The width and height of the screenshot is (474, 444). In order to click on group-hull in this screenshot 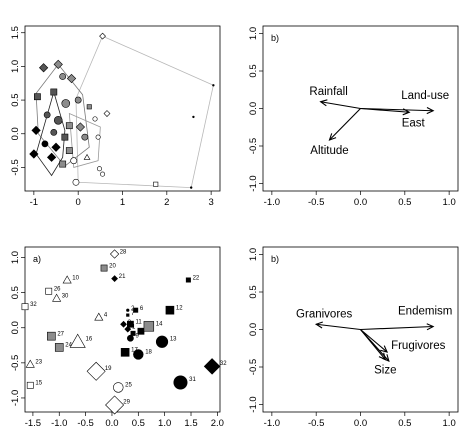, I will do `click(50, 133)`.